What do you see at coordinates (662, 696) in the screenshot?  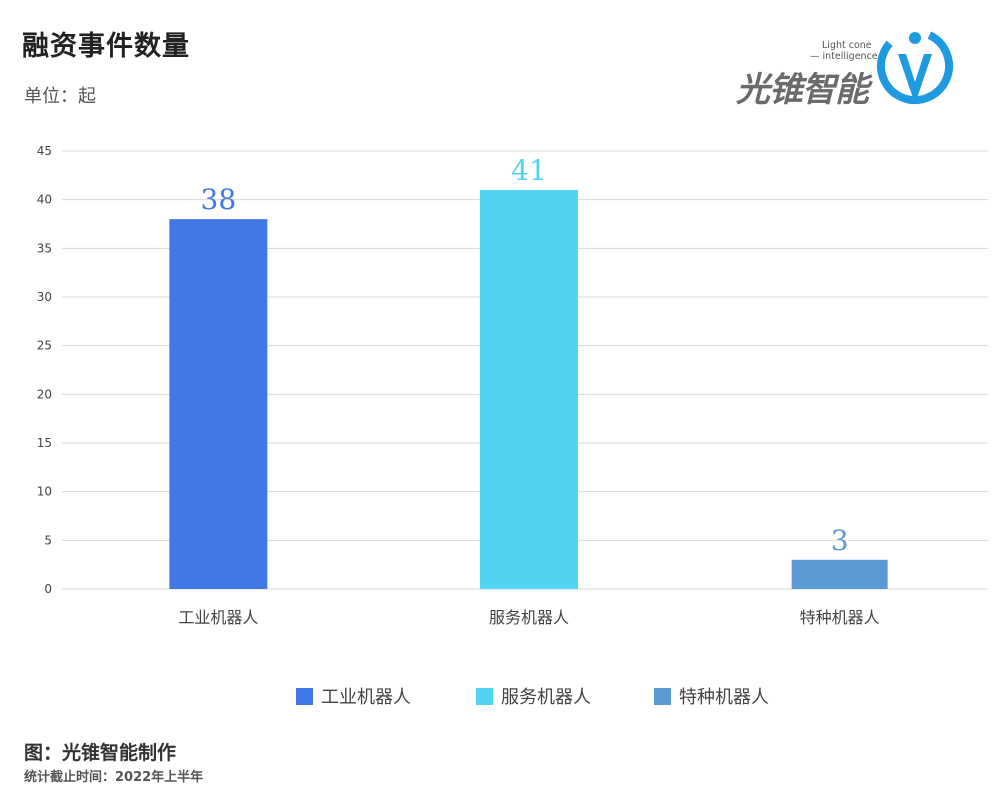 I see `legend-swatch-special` at bounding box center [662, 696].